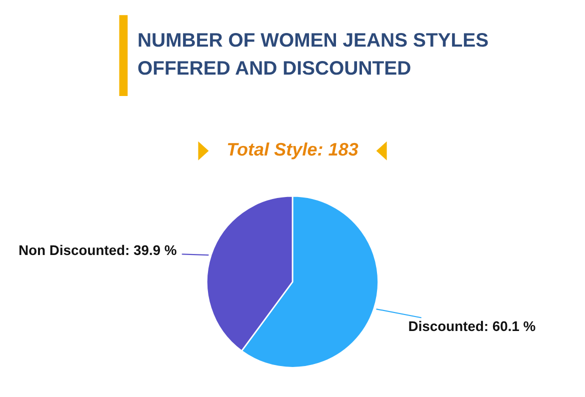 This screenshot has height=397, width=585. Describe the element at coordinates (97, 250) in the screenshot. I see `slice-label: Non Discounted: 39.9 %` at that location.